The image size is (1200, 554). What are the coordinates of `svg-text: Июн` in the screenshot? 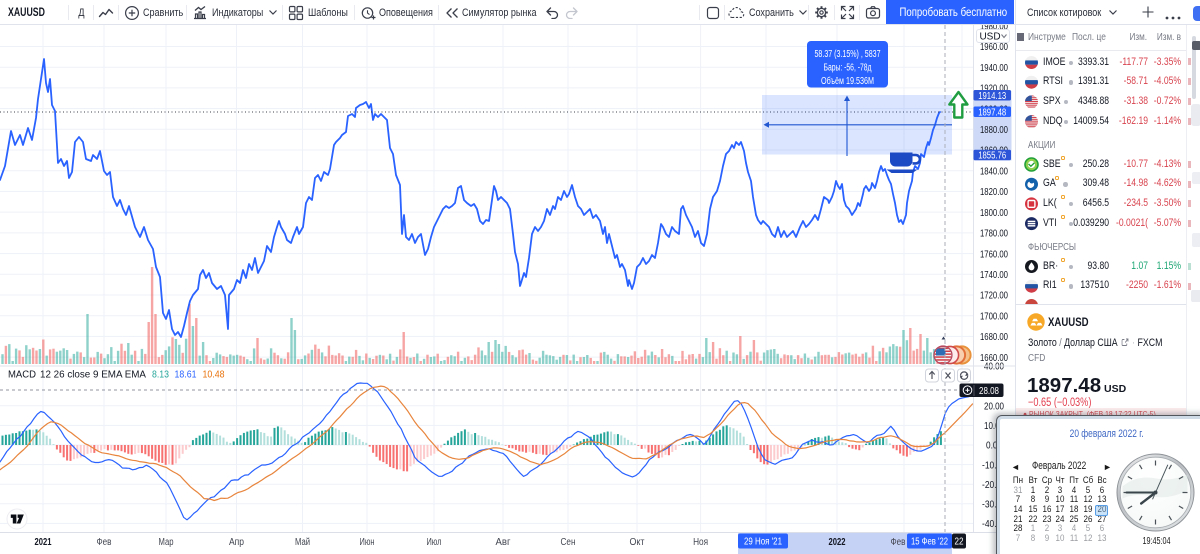 It's located at (367, 542).